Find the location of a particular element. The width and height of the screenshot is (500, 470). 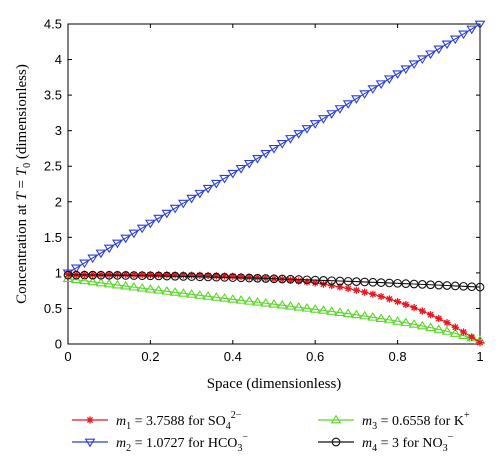

y-tick-label: 2.5 is located at coordinates (53, 166).